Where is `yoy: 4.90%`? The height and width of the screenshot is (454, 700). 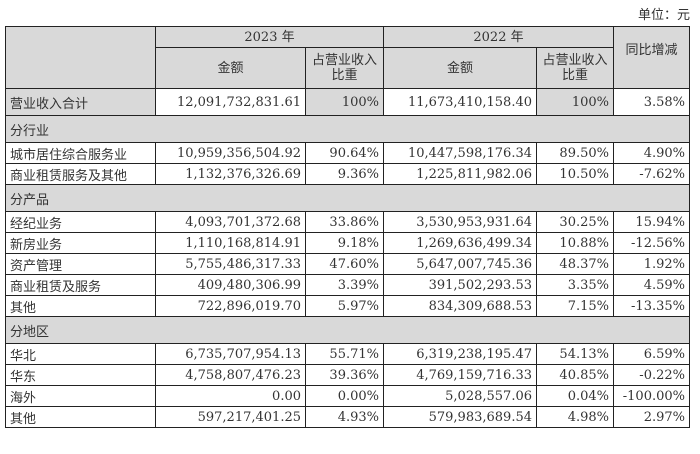 yoy: 4.90% is located at coordinates (651, 153).